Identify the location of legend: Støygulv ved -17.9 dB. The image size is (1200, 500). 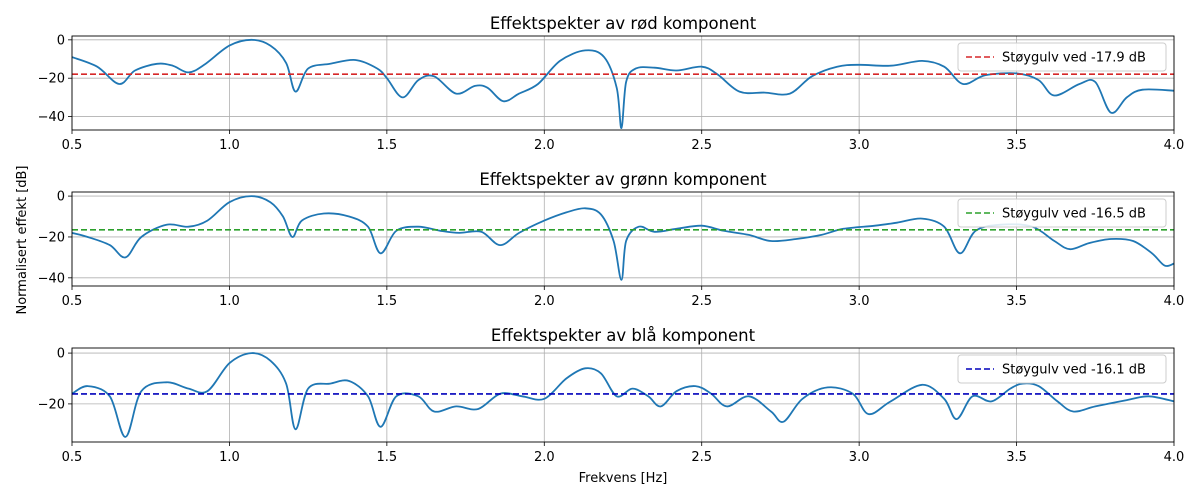
(1062, 57).